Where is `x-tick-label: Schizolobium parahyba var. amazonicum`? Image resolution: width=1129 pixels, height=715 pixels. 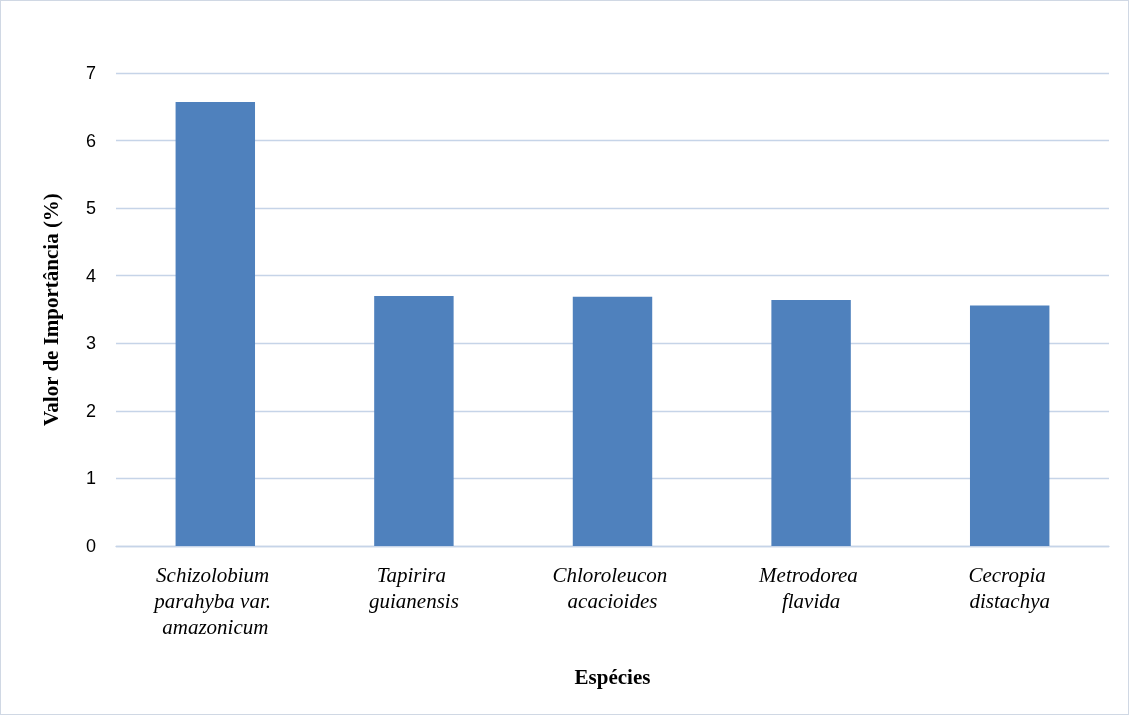 x-tick-label: Schizolobium parahyba var. amazonicum is located at coordinates (214, 601).